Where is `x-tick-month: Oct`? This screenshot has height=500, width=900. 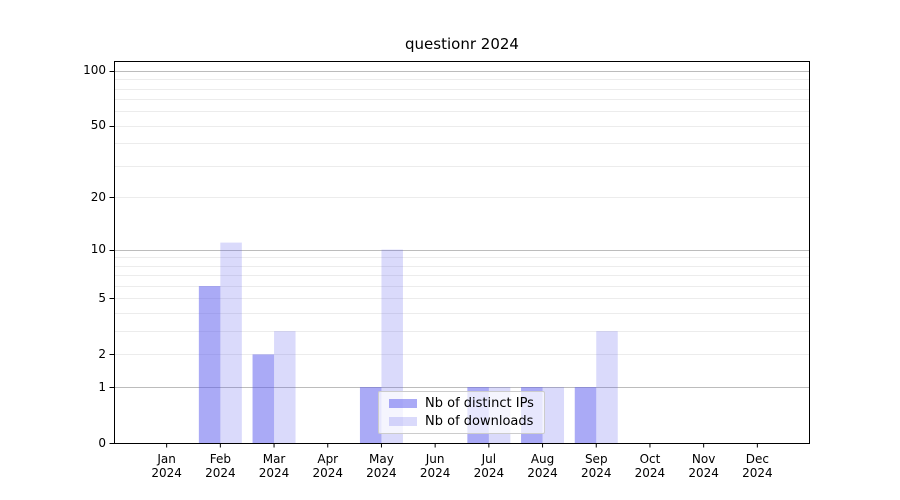 x-tick-month: Oct is located at coordinates (650, 459).